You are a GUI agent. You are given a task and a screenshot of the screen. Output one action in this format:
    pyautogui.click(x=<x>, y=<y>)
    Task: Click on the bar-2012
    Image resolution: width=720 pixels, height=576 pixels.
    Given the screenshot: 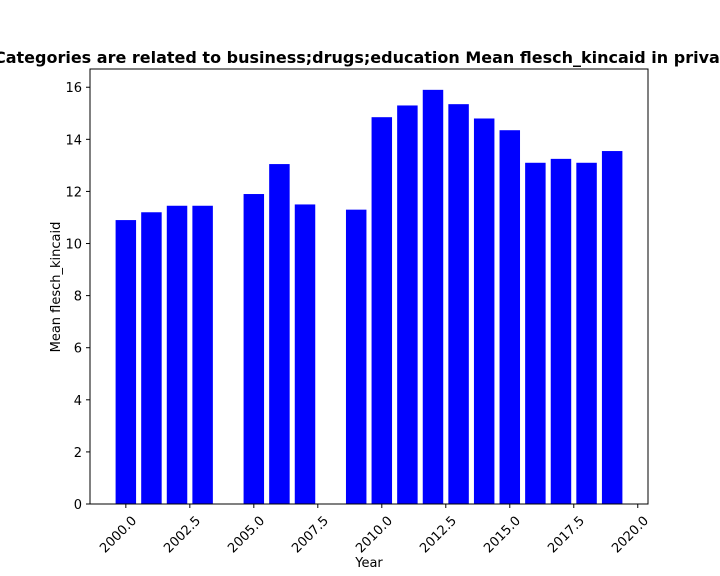 What is the action you would take?
    pyautogui.click(x=433, y=297)
    